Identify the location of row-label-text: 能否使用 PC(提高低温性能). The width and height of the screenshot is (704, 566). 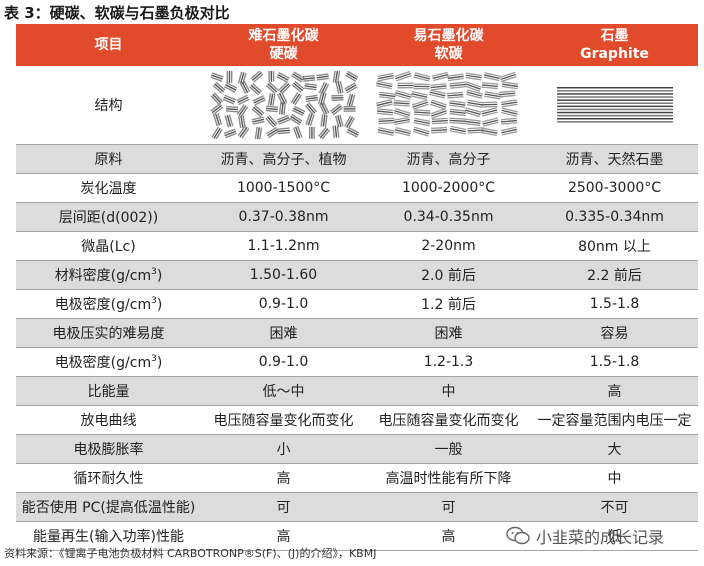
(108, 507).